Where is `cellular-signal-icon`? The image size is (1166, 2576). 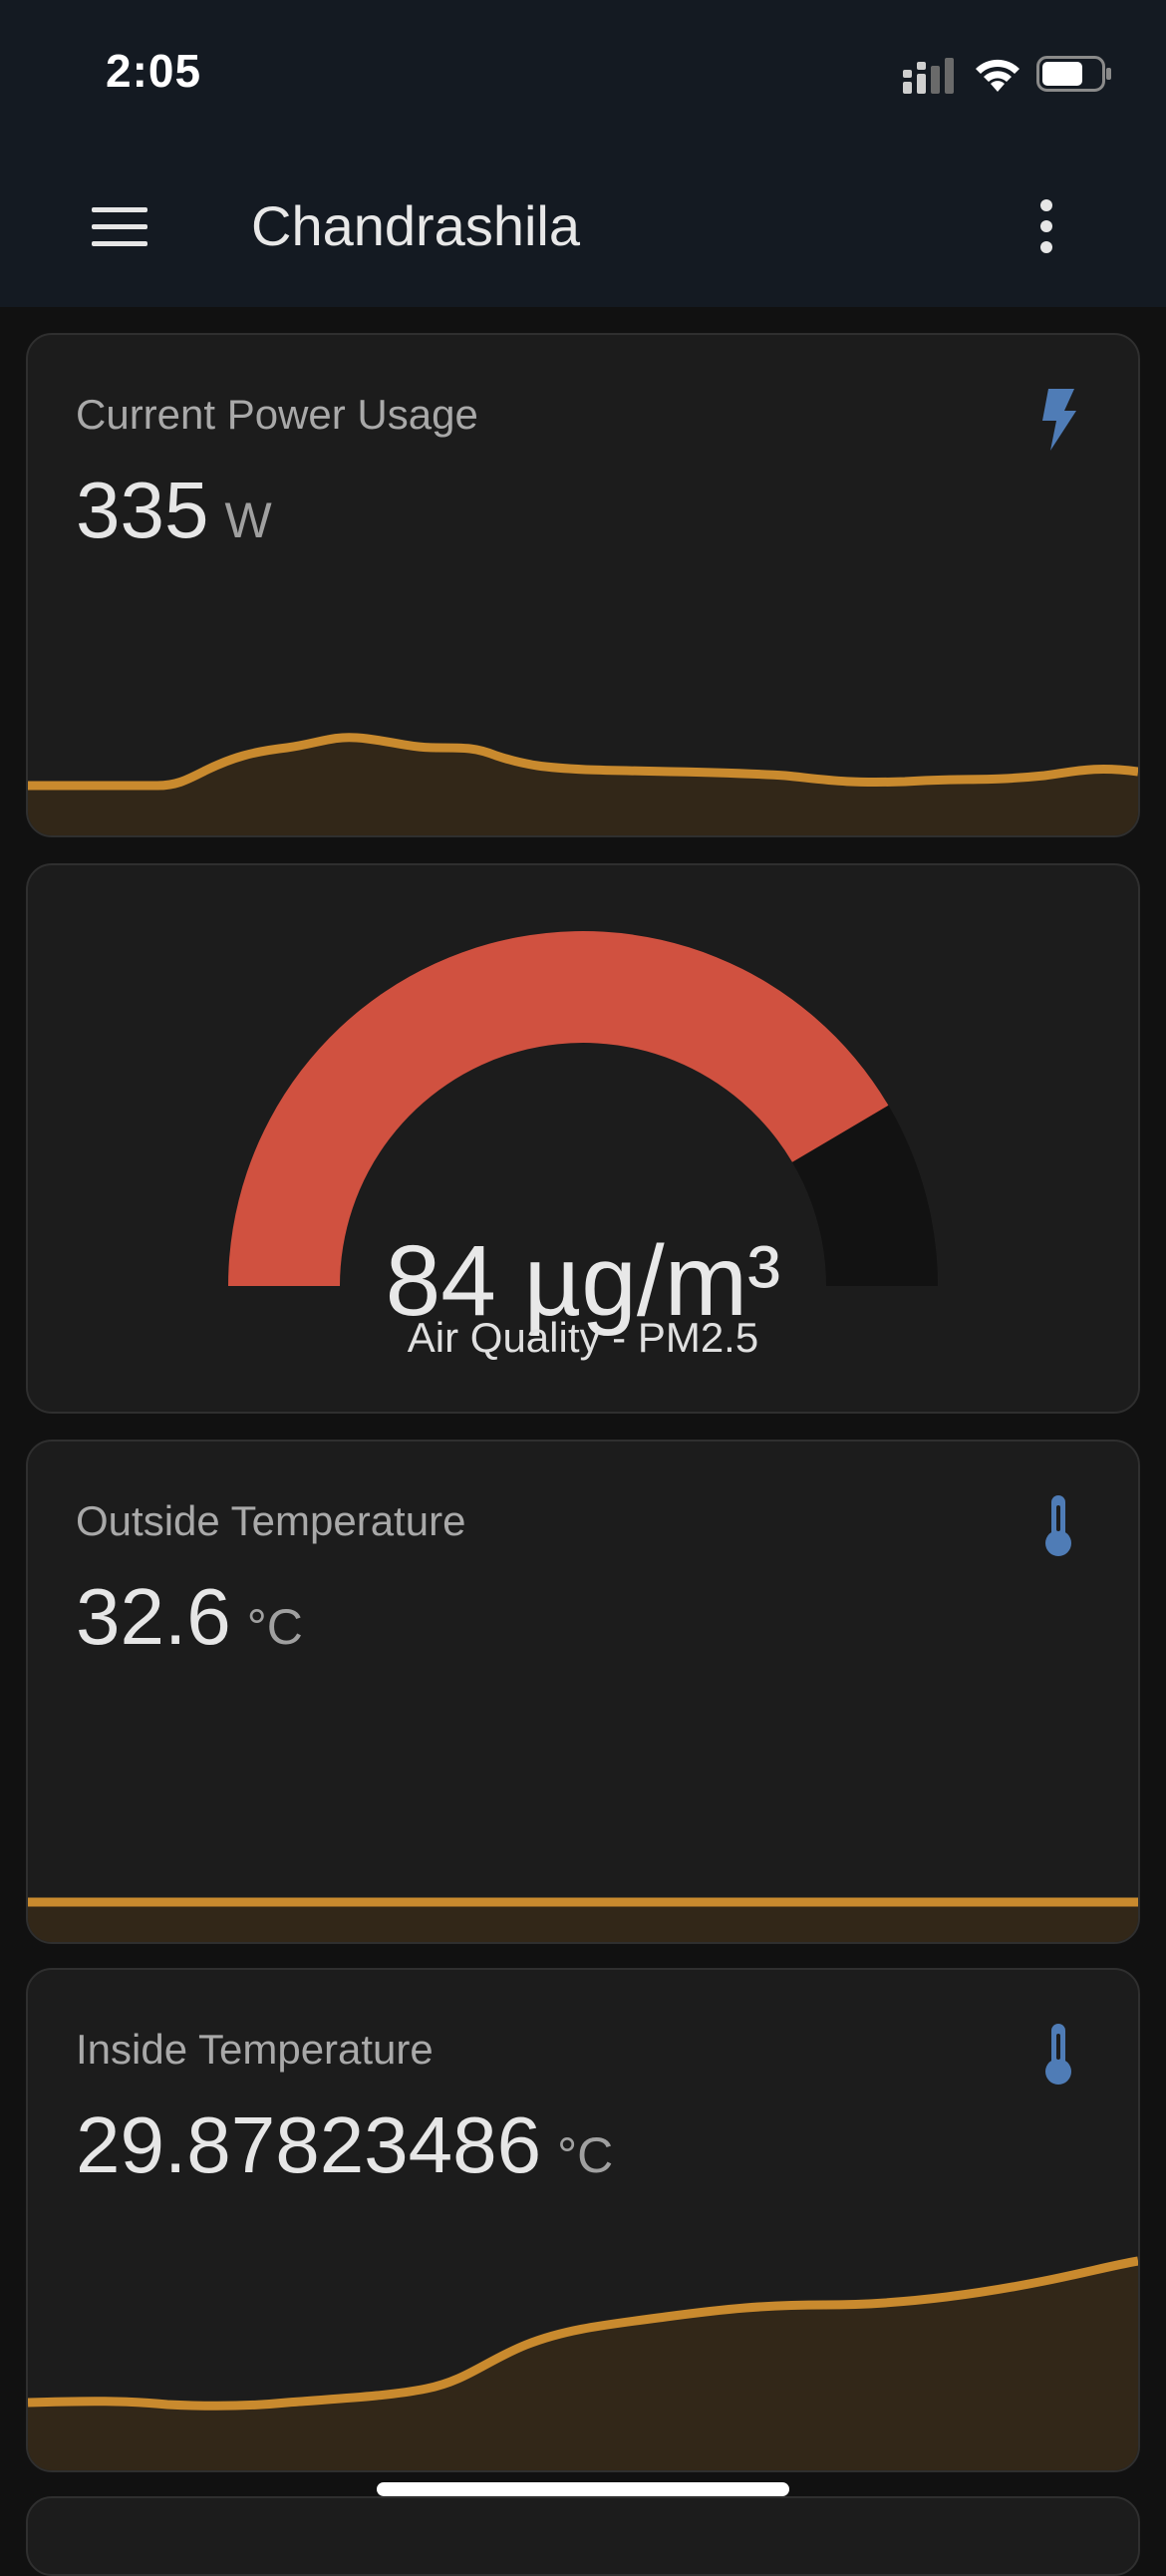 cellular-signal-icon is located at coordinates (929, 76).